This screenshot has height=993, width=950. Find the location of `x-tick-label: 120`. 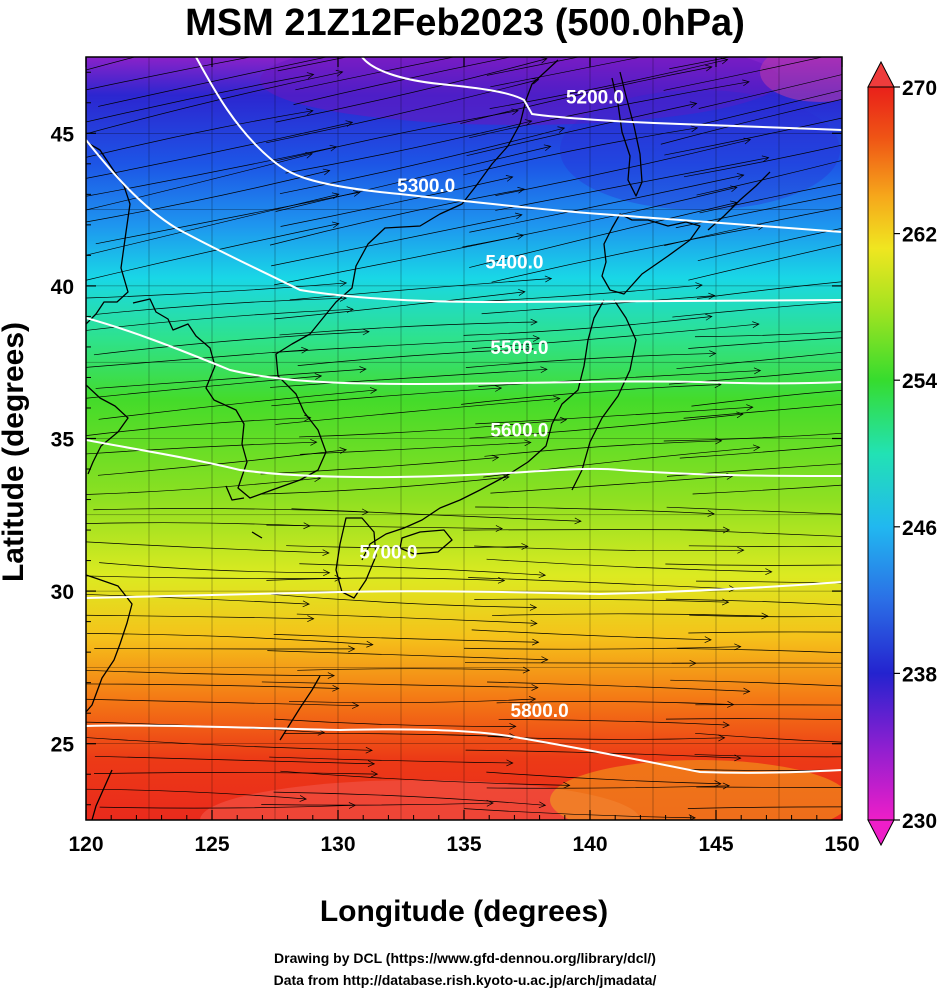

x-tick-label: 120 is located at coordinates (85, 844).